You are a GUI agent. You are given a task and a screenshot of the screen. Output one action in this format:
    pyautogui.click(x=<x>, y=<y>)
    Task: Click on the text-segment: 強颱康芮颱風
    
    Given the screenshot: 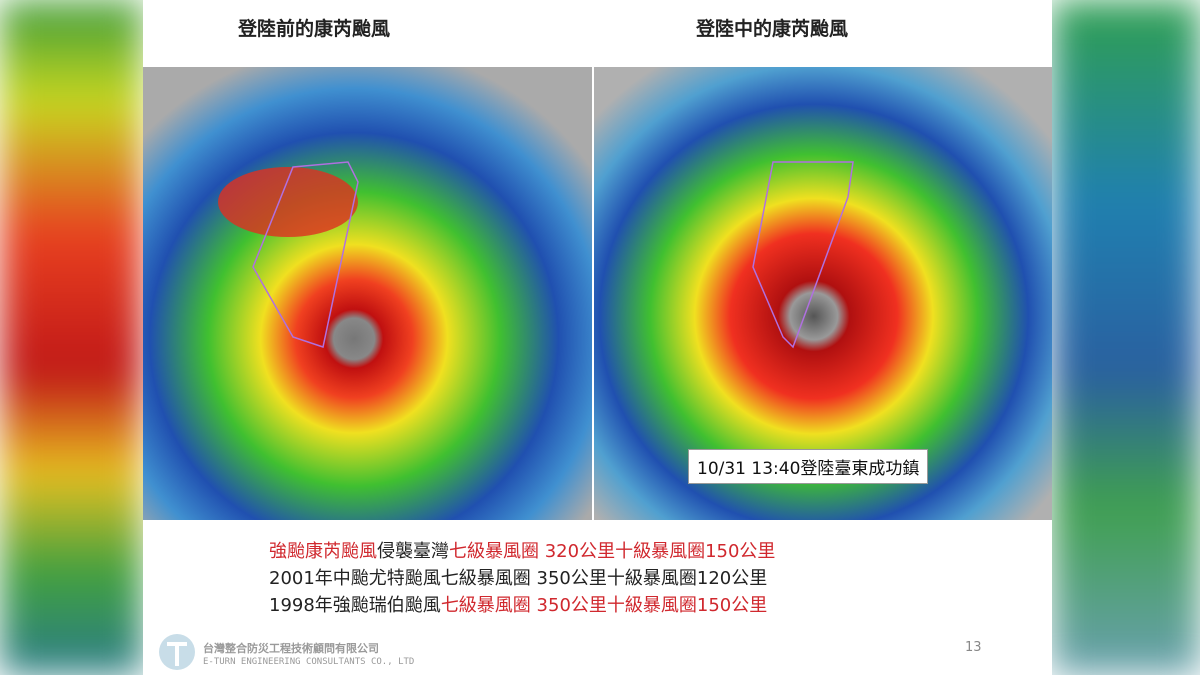 What is the action you would take?
    pyautogui.click(x=323, y=551)
    